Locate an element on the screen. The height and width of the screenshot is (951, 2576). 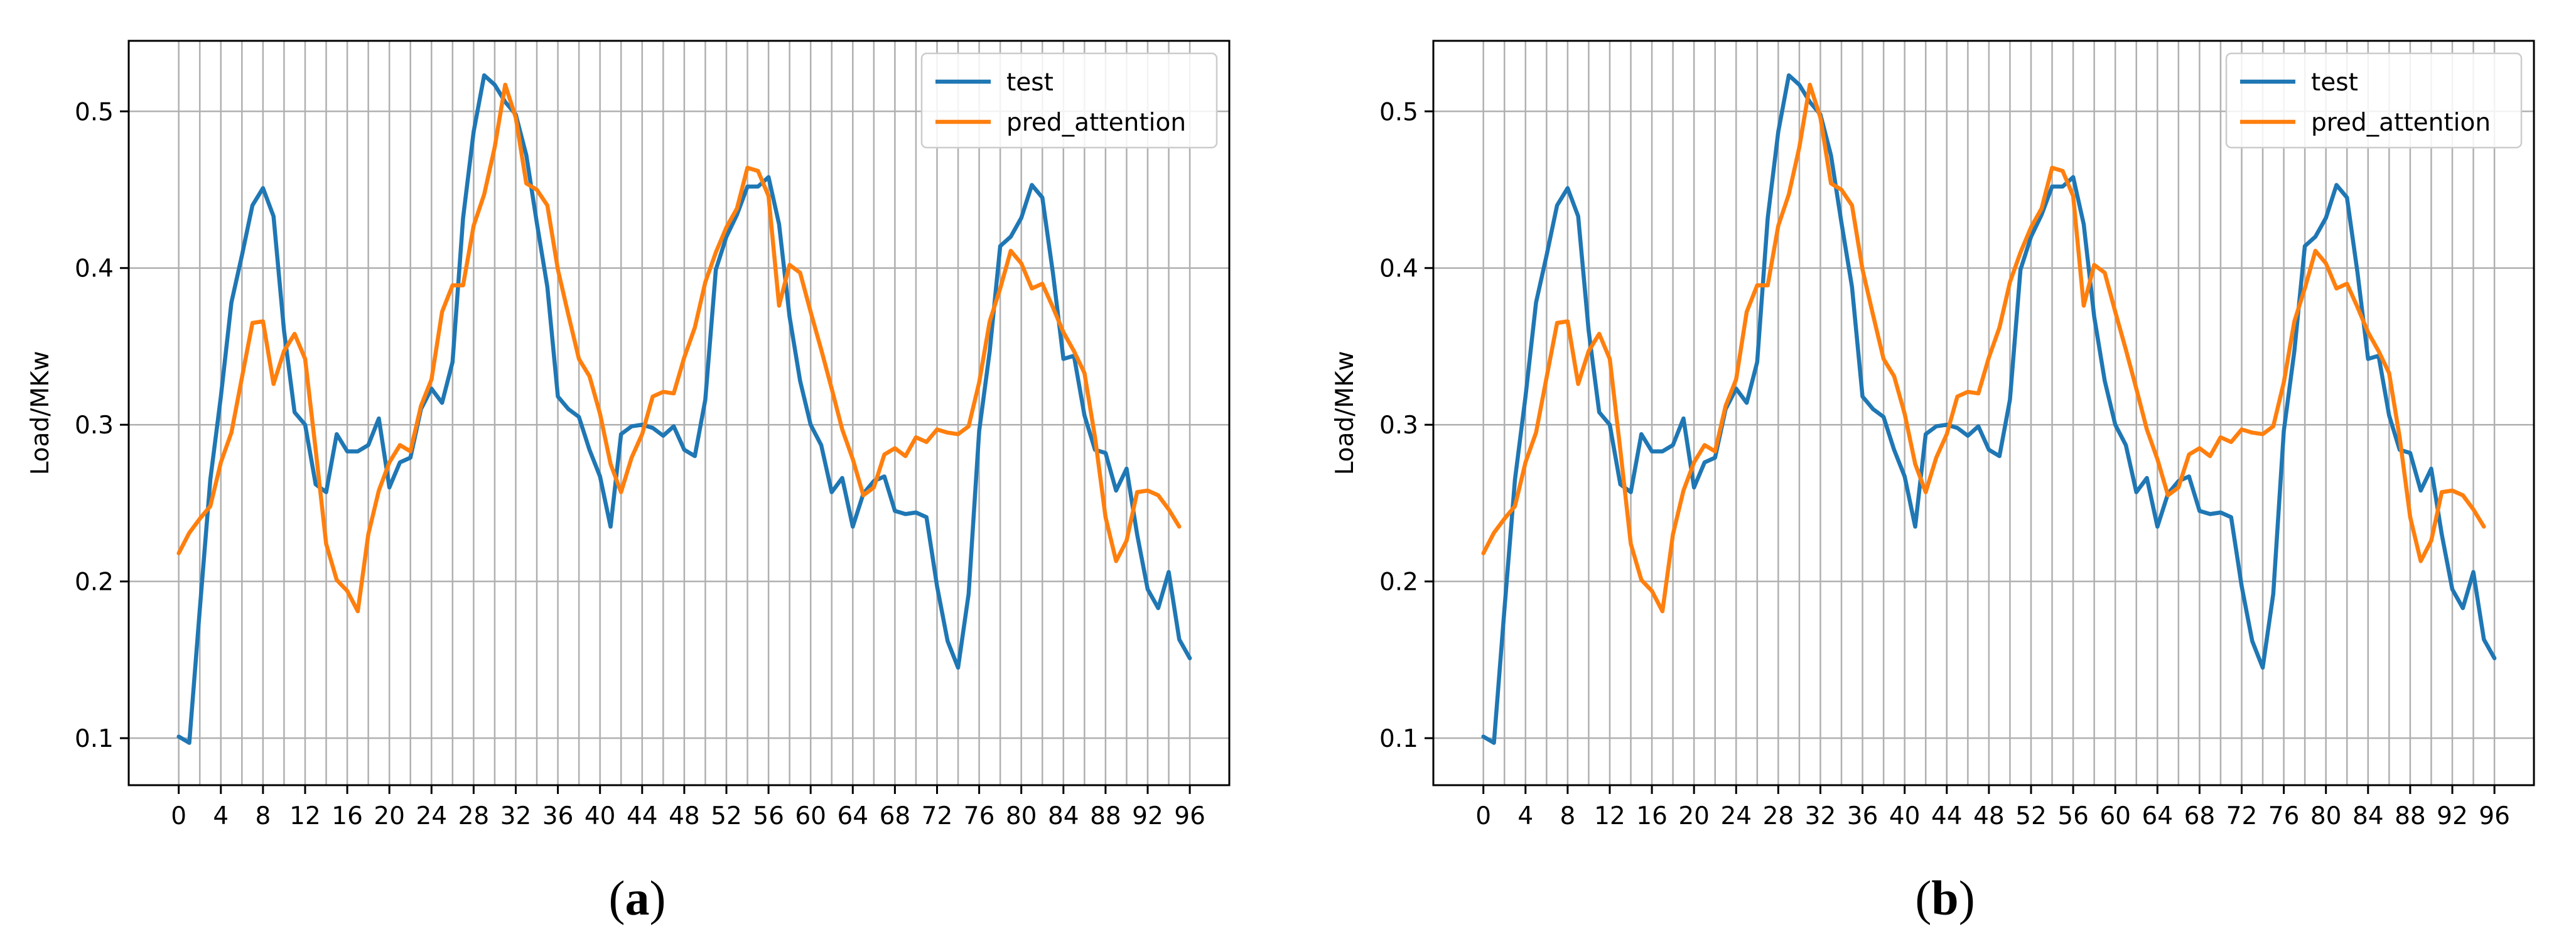
panel-caption-a: (a) is located at coordinates (637, 898).